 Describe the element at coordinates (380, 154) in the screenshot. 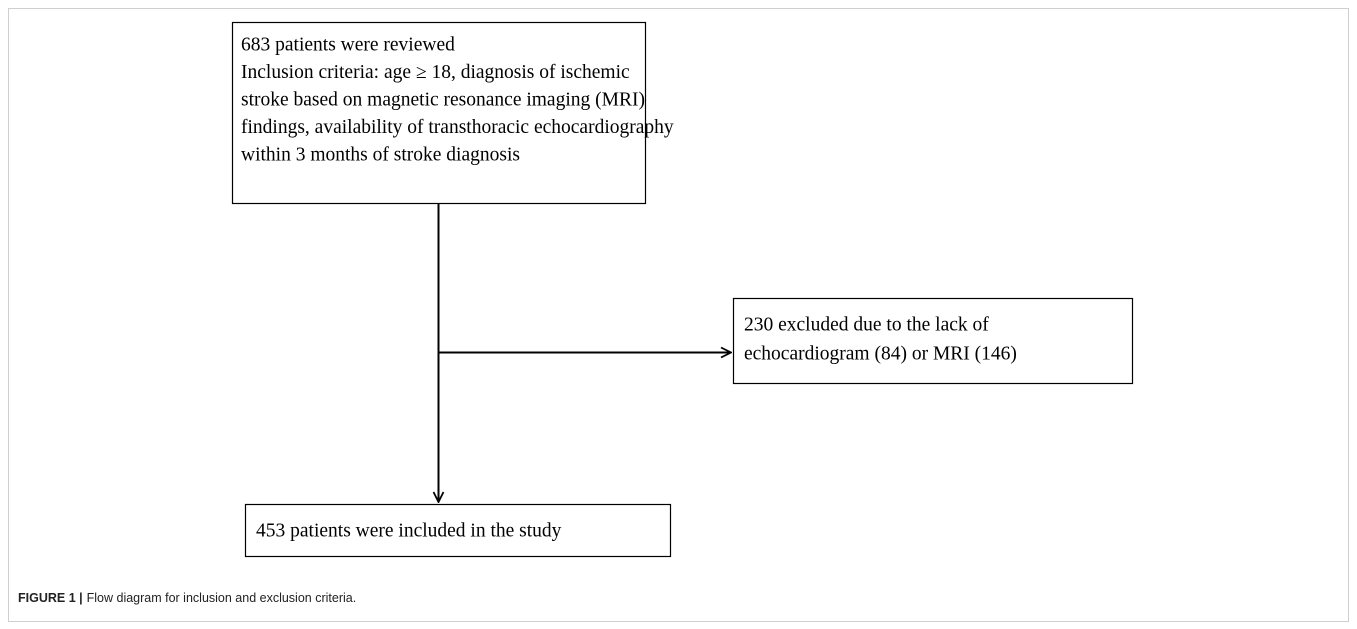

I see `node-text: within 3 months of stroke diagnosis` at that location.